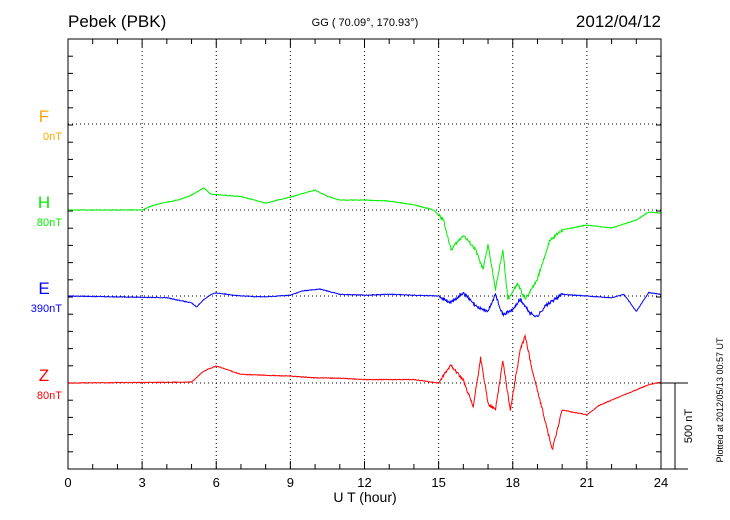  What do you see at coordinates (44, 375) in the screenshot?
I see `series-label-z: Z` at bounding box center [44, 375].